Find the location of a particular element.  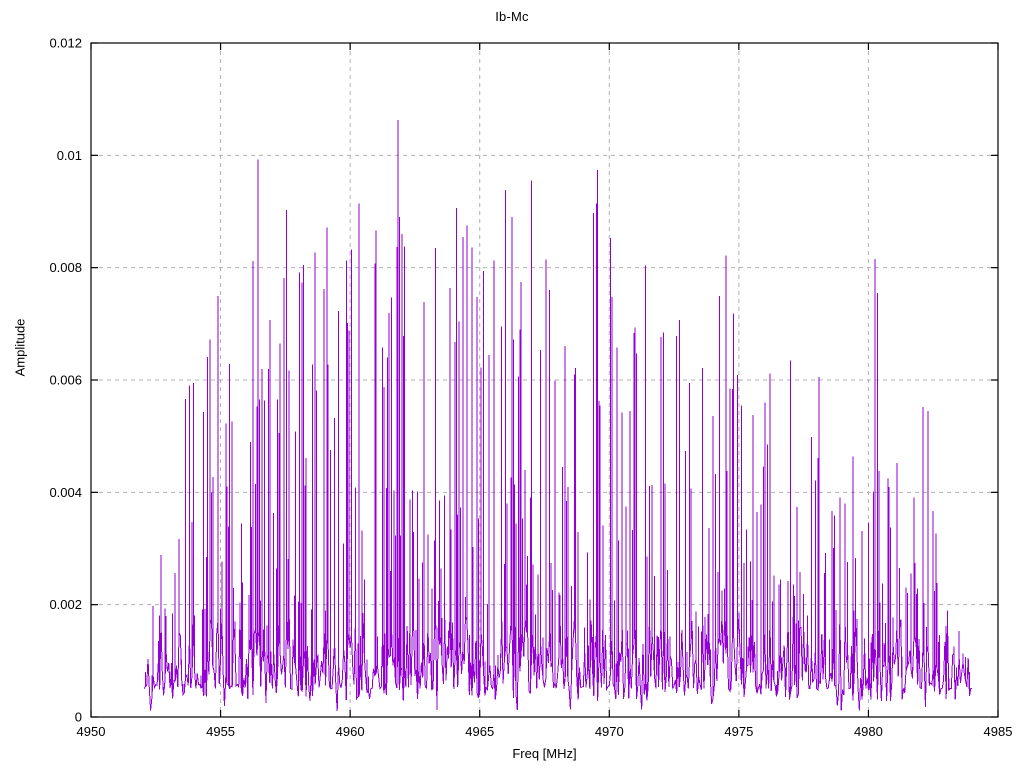

svg-text: 0.01 is located at coordinates (69, 155).